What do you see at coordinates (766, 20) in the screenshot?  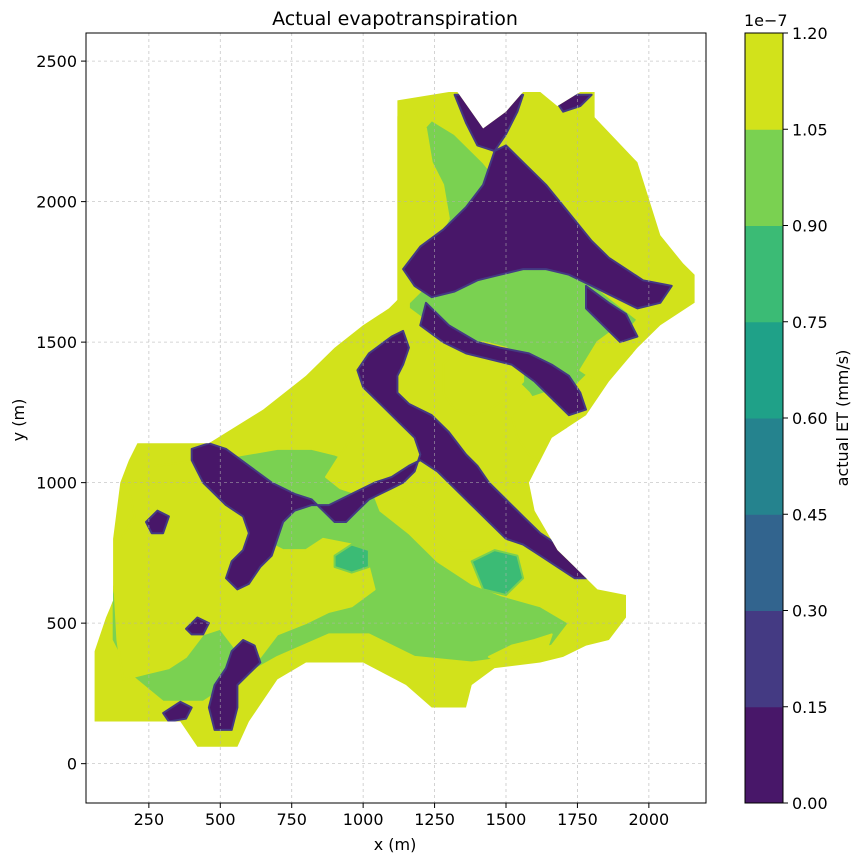 I see `colorbar-offset-text: 1e−7` at bounding box center [766, 20].